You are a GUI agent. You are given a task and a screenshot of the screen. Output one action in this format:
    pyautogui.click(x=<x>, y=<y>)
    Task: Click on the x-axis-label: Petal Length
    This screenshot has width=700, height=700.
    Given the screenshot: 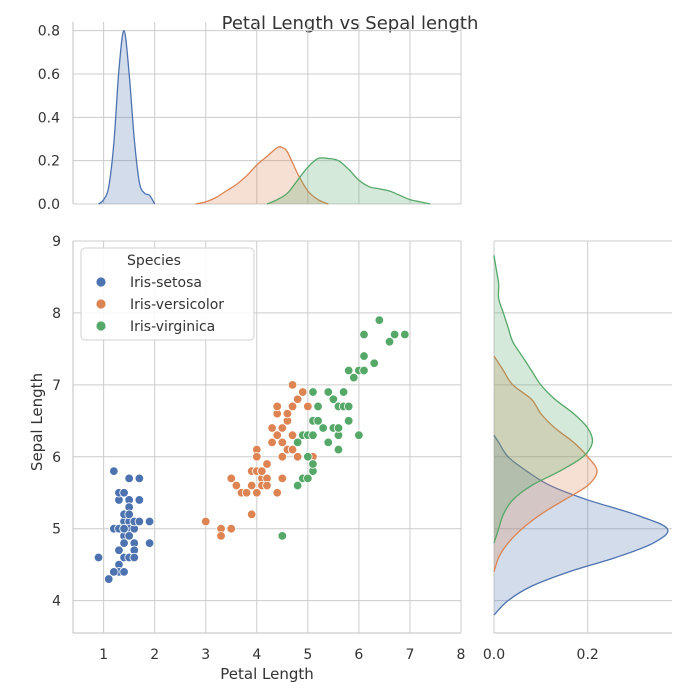 What is the action you would take?
    pyautogui.click(x=267, y=674)
    